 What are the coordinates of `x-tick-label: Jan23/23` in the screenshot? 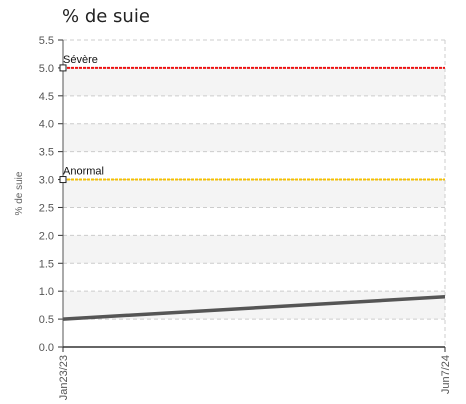 It's located at (64, 377).